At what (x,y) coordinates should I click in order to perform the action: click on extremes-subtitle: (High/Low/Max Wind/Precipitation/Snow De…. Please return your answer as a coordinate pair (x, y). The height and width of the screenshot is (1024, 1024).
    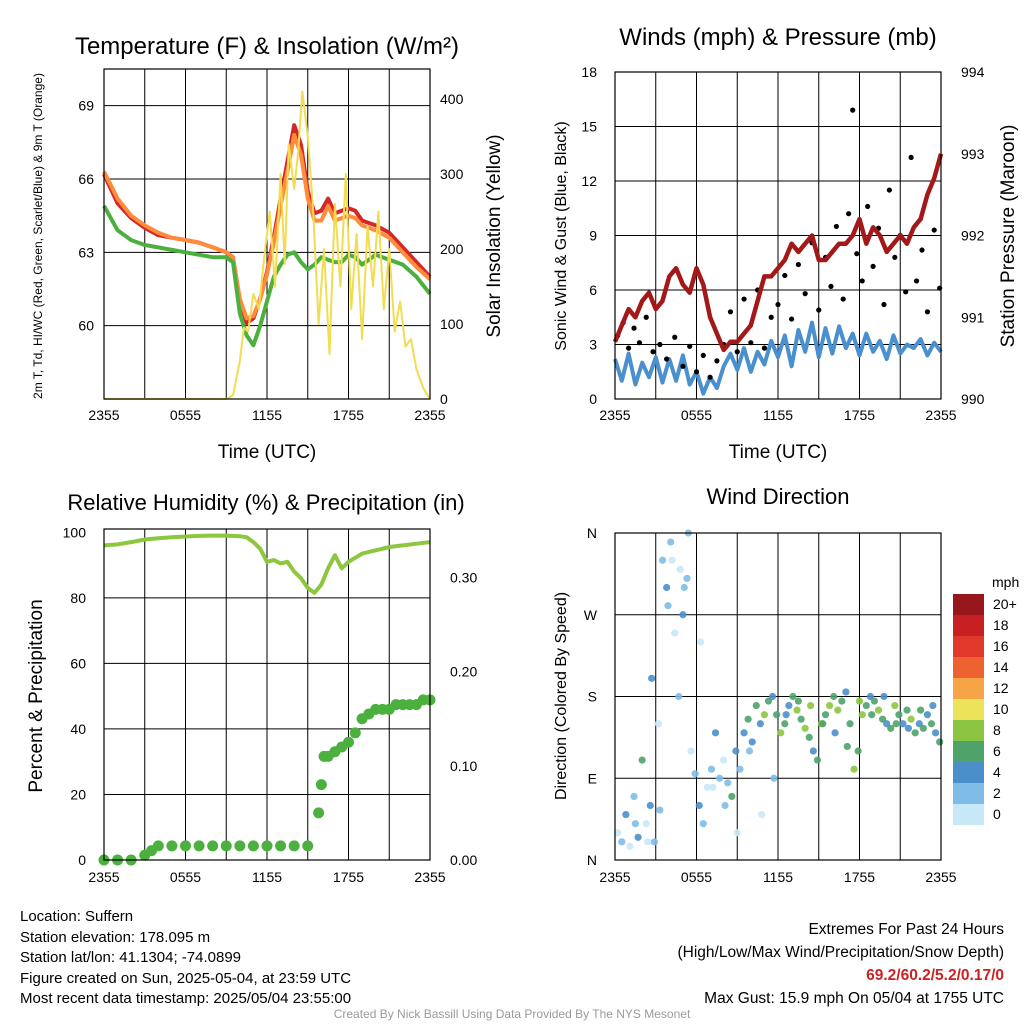
    Looking at the image, I should click on (841, 952).